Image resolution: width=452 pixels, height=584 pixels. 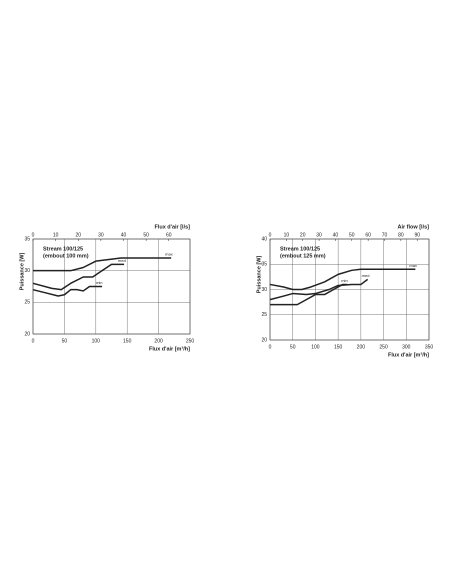 What do you see at coordinates (429, 347) in the screenshot?
I see `x-tick-label: 350` at bounding box center [429, 347].